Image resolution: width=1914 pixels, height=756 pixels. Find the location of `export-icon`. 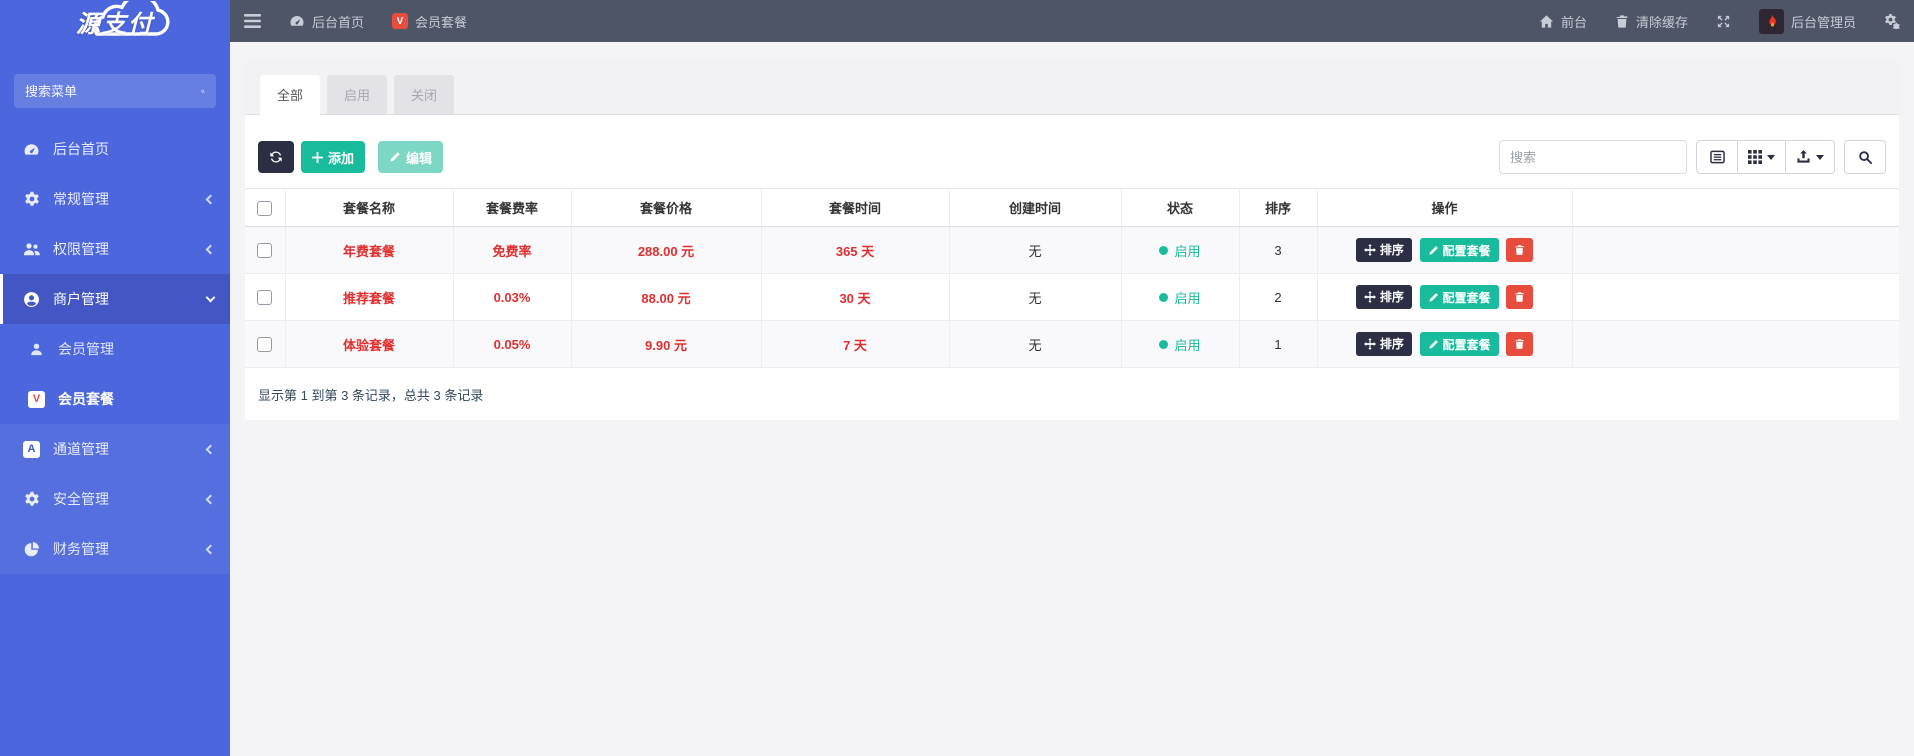

export-icon is located at coordinates (1803, 156).